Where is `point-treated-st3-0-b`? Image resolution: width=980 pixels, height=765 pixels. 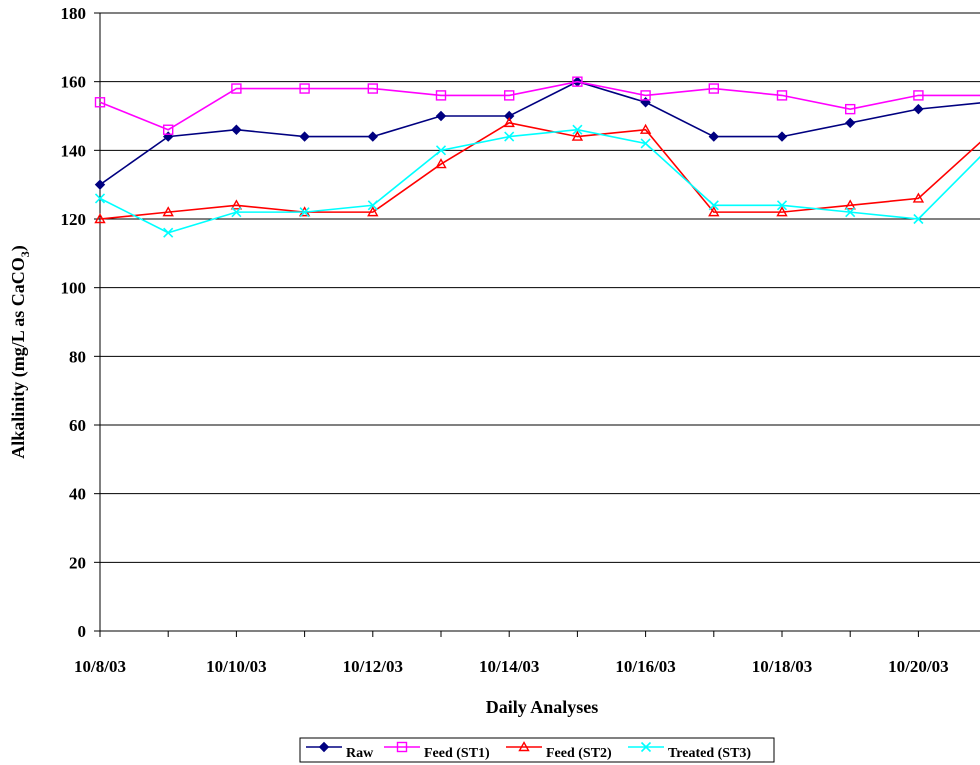
point-treated-st3-0-b is located at coordinates (100, 198).